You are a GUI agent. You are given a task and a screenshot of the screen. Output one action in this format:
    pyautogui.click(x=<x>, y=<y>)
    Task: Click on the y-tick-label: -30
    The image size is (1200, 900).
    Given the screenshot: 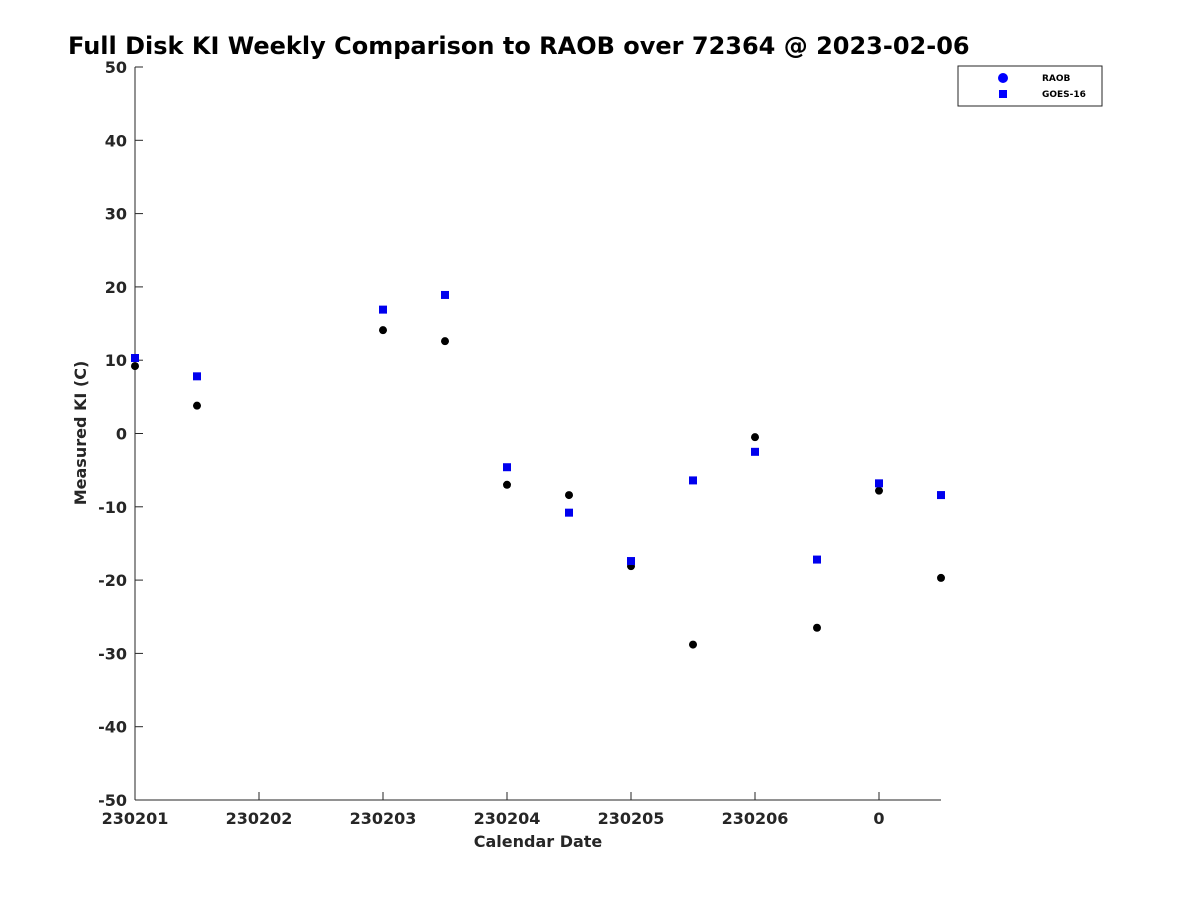 What is the action you would take?
    pyautogui.click(x=112, y=653)
    